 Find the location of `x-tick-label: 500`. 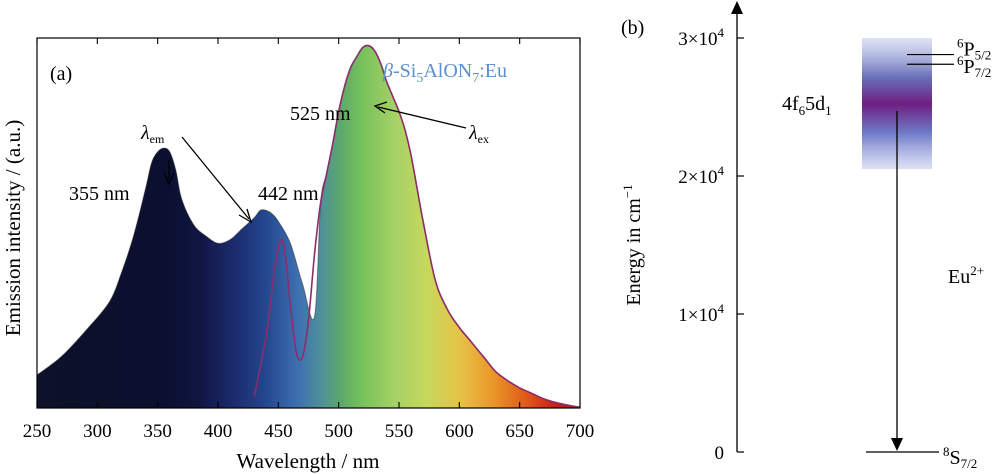

x-tick-label: 500 is located at coordinates (338, 431).